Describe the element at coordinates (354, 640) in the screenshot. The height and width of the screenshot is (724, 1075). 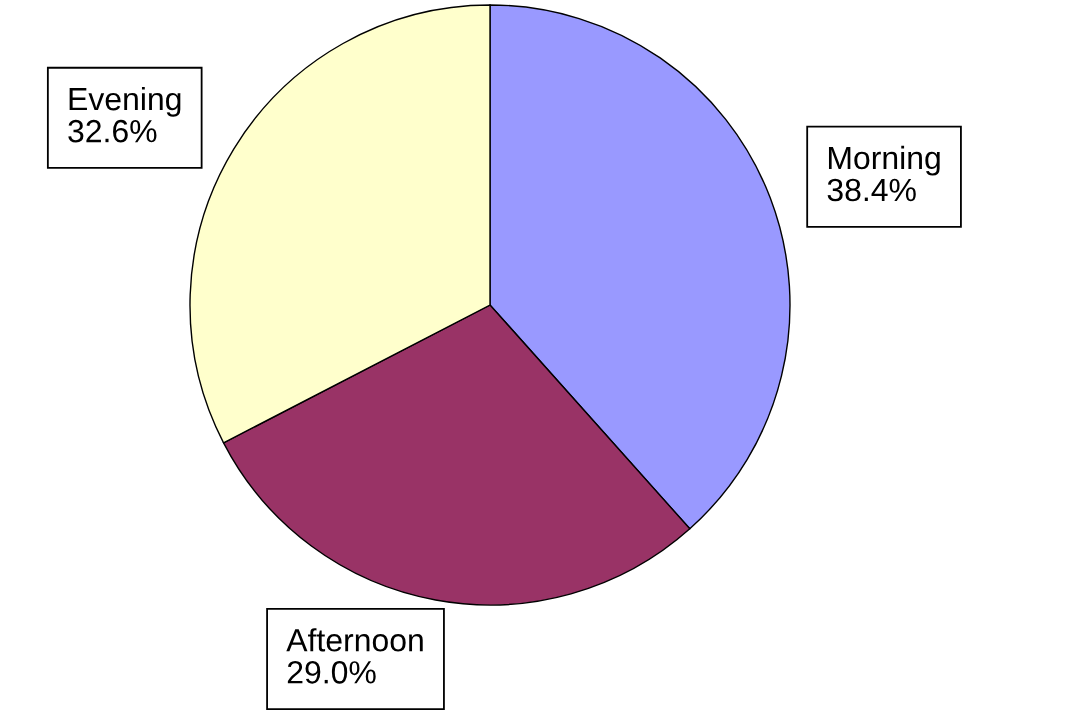
I see `slice-label: Afternoon` at that location.